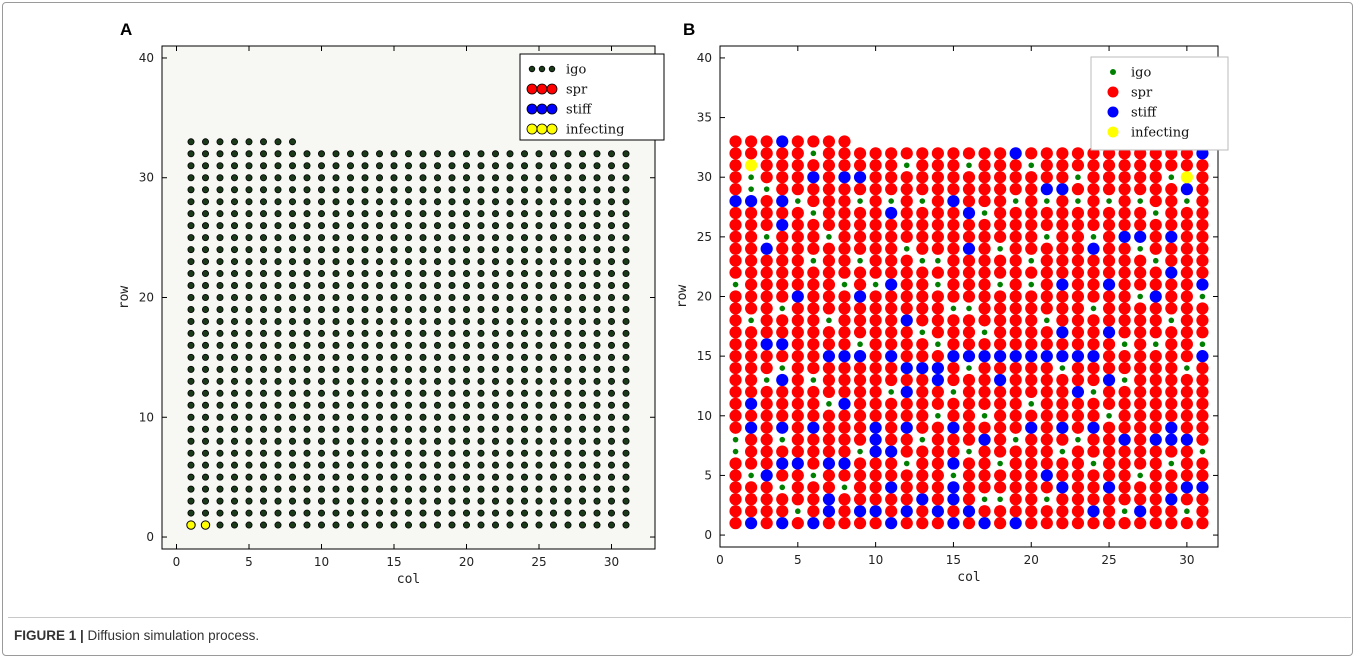  I want to click on y-tick-label: 30, so click(146, 178).